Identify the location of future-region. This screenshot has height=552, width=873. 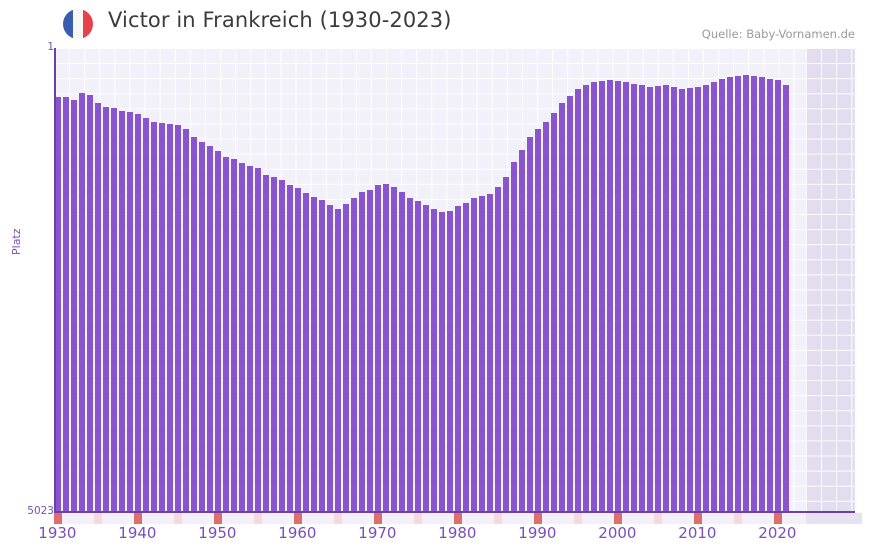
(830, 280).